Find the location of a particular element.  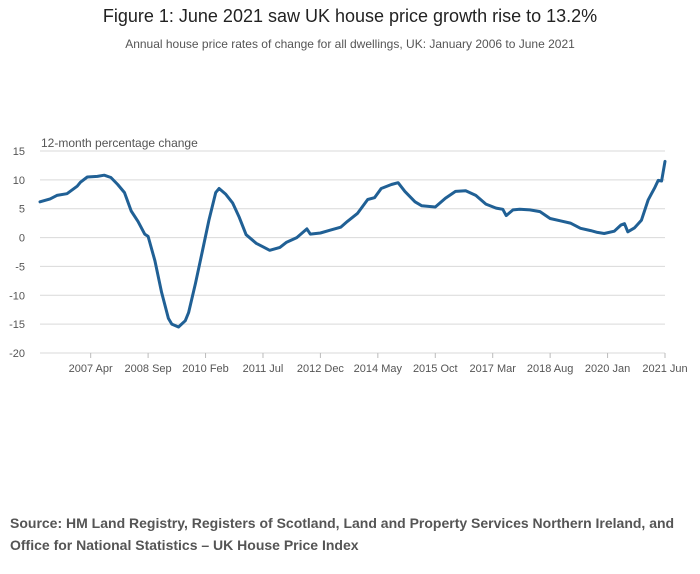

x-tick-label: 2015 Oct is located at coordinates (435, 369).